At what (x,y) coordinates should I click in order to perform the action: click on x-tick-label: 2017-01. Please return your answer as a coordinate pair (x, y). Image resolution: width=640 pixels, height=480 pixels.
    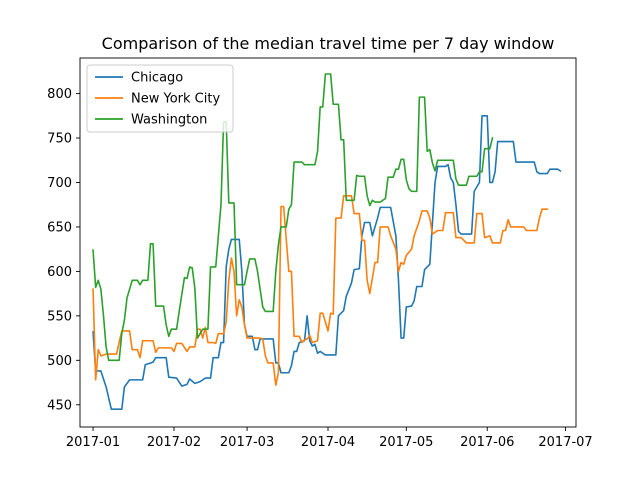
    Looking at the image, I should click on (93, 442).